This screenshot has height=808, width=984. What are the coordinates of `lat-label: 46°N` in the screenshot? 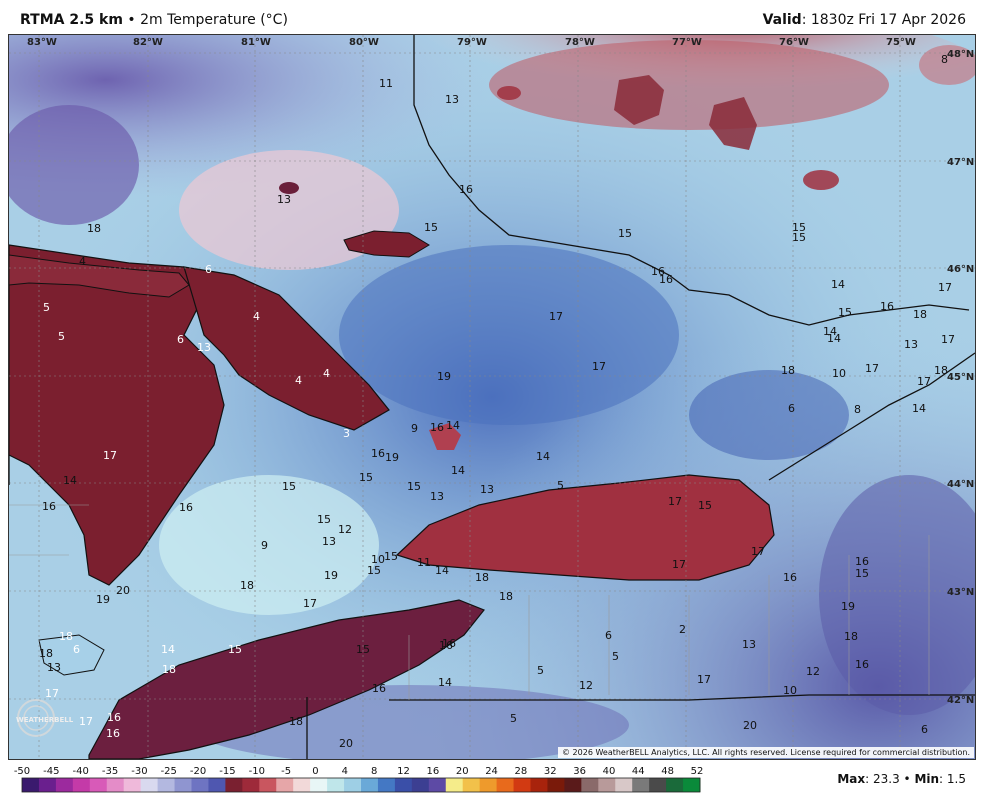 It's located at (960, 269).